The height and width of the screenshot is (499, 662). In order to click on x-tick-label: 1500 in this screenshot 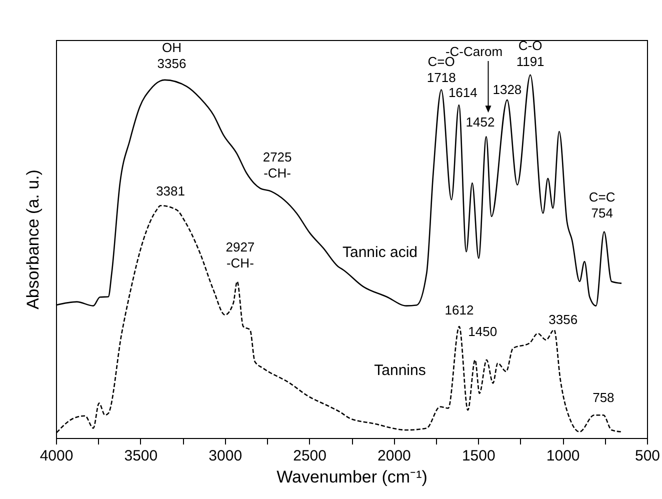, I will do `click(479, 456)`.